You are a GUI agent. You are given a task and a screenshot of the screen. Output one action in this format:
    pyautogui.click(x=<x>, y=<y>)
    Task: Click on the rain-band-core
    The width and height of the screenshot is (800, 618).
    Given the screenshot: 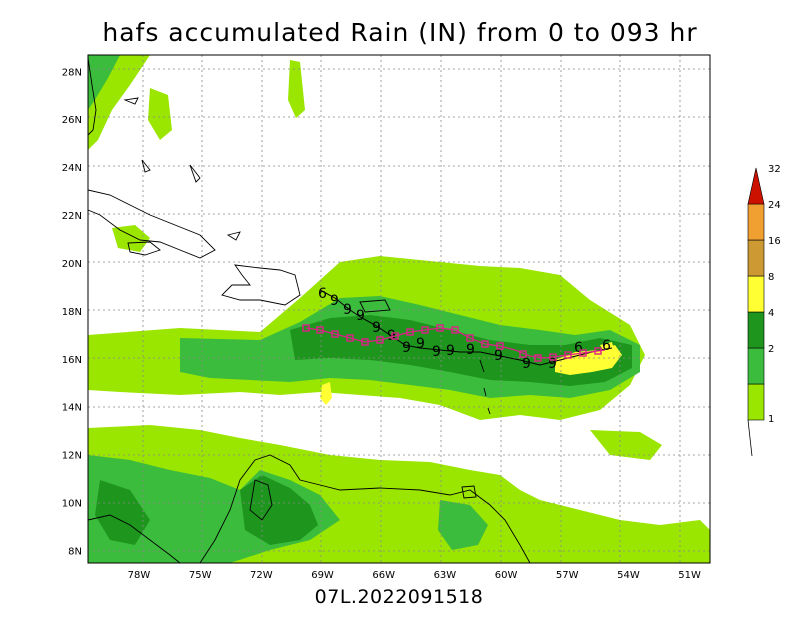 What is the action you would take?
    pyautogui.click(x=461, y=350)
    